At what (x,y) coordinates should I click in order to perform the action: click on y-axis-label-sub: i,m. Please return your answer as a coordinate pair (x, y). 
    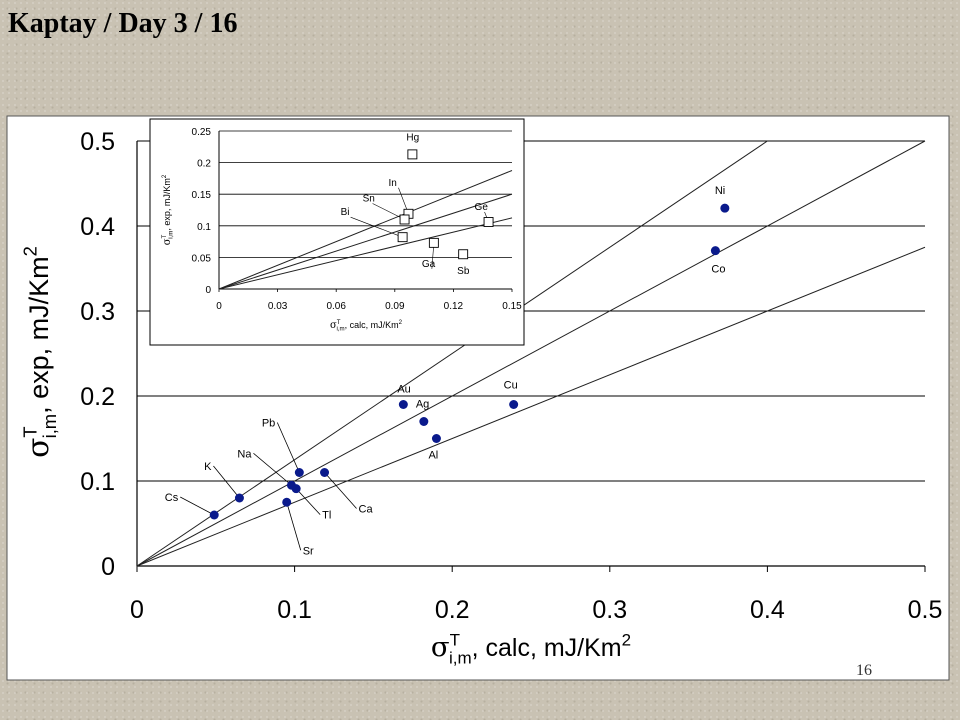
    Looking at the image, I should click on (49, 426).